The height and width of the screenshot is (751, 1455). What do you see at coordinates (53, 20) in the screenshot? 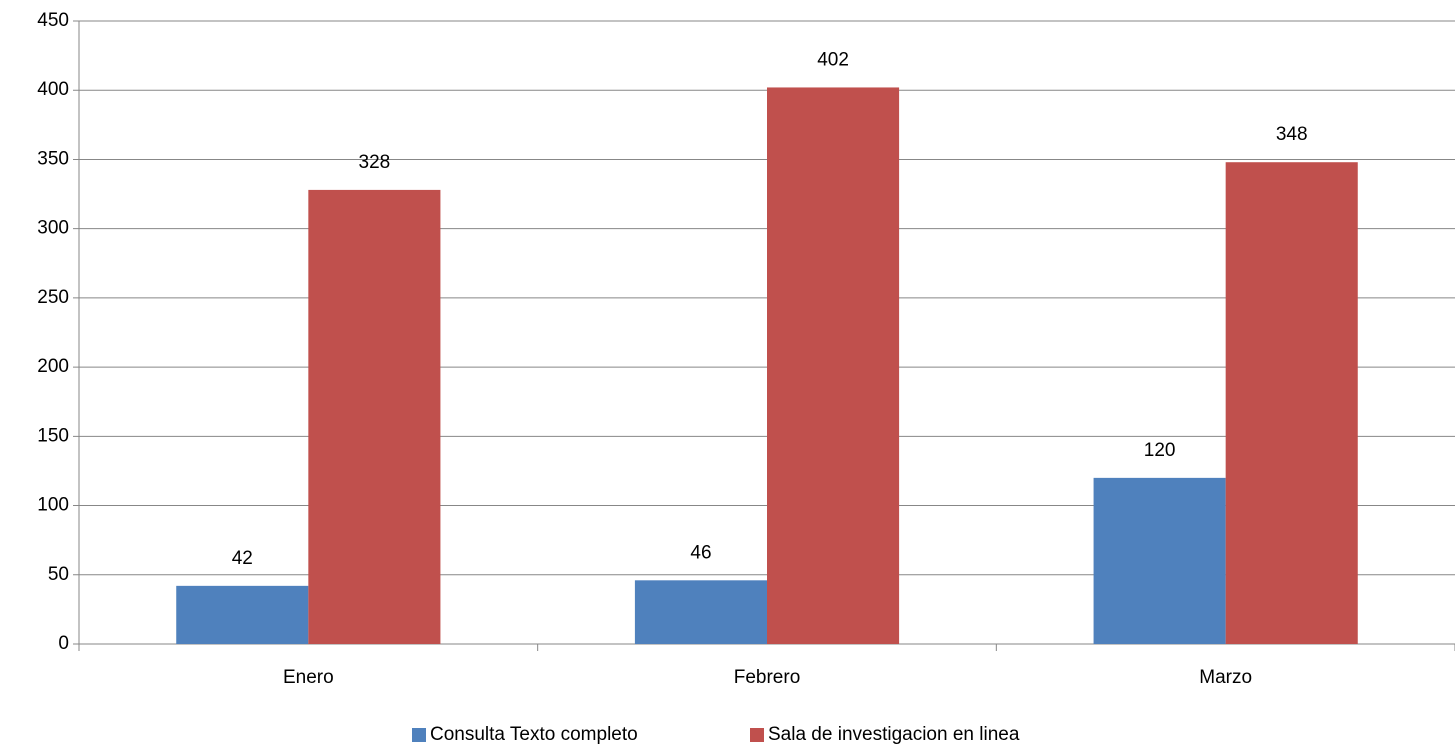
I see `y-tick-label: 450` at bounding box center [53, 20].